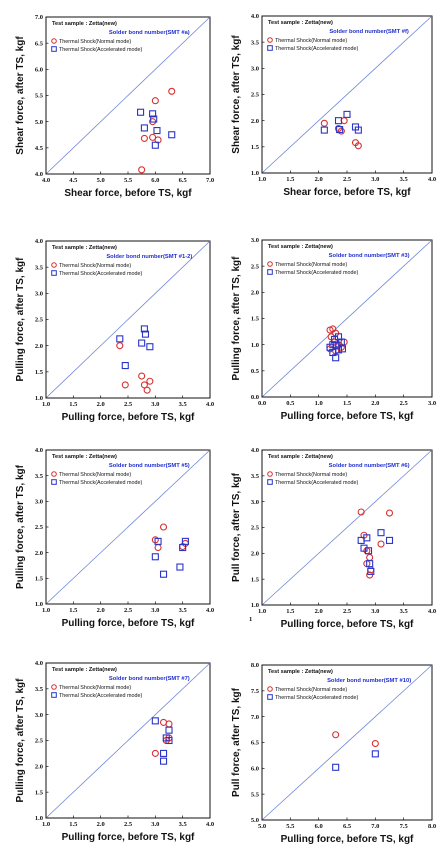 The image size is (445, 862). What do you see at coordinates (39, 70) in the screenshot?
I see `y-tick-label: 6.0` at bounding box center [39, 70].